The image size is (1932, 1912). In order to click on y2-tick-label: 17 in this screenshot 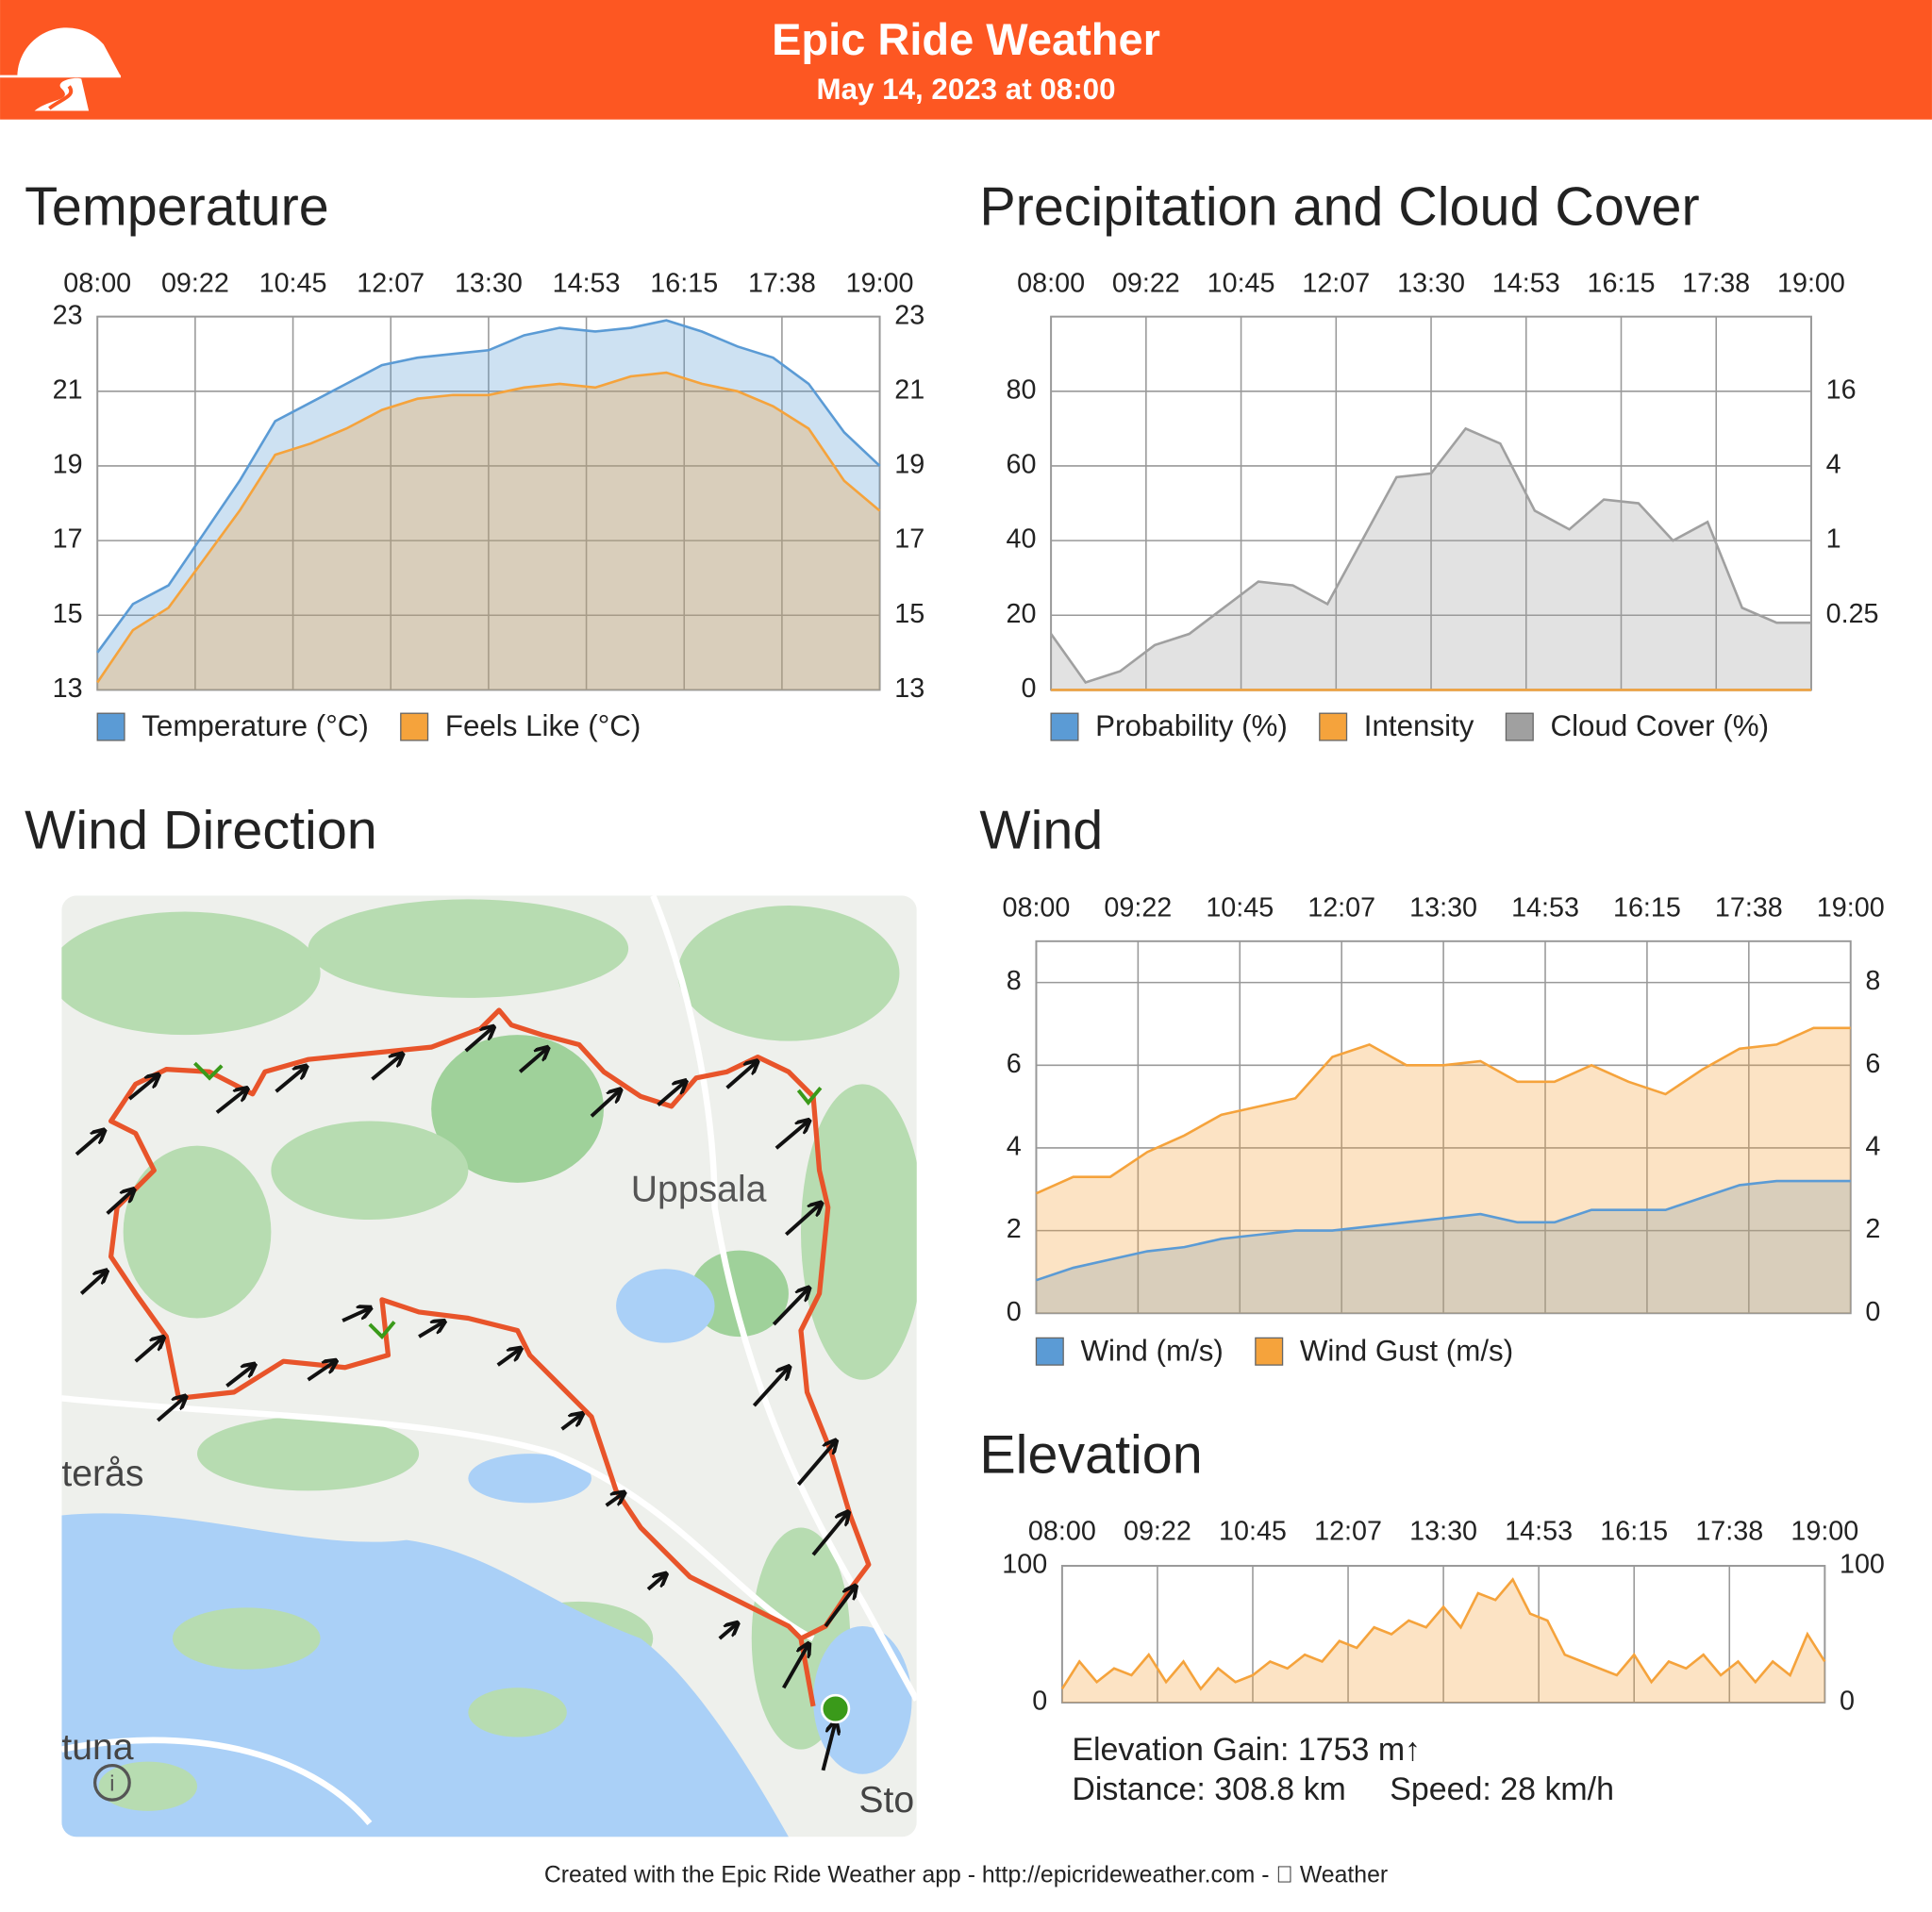, I will do `click(909, 539)`.